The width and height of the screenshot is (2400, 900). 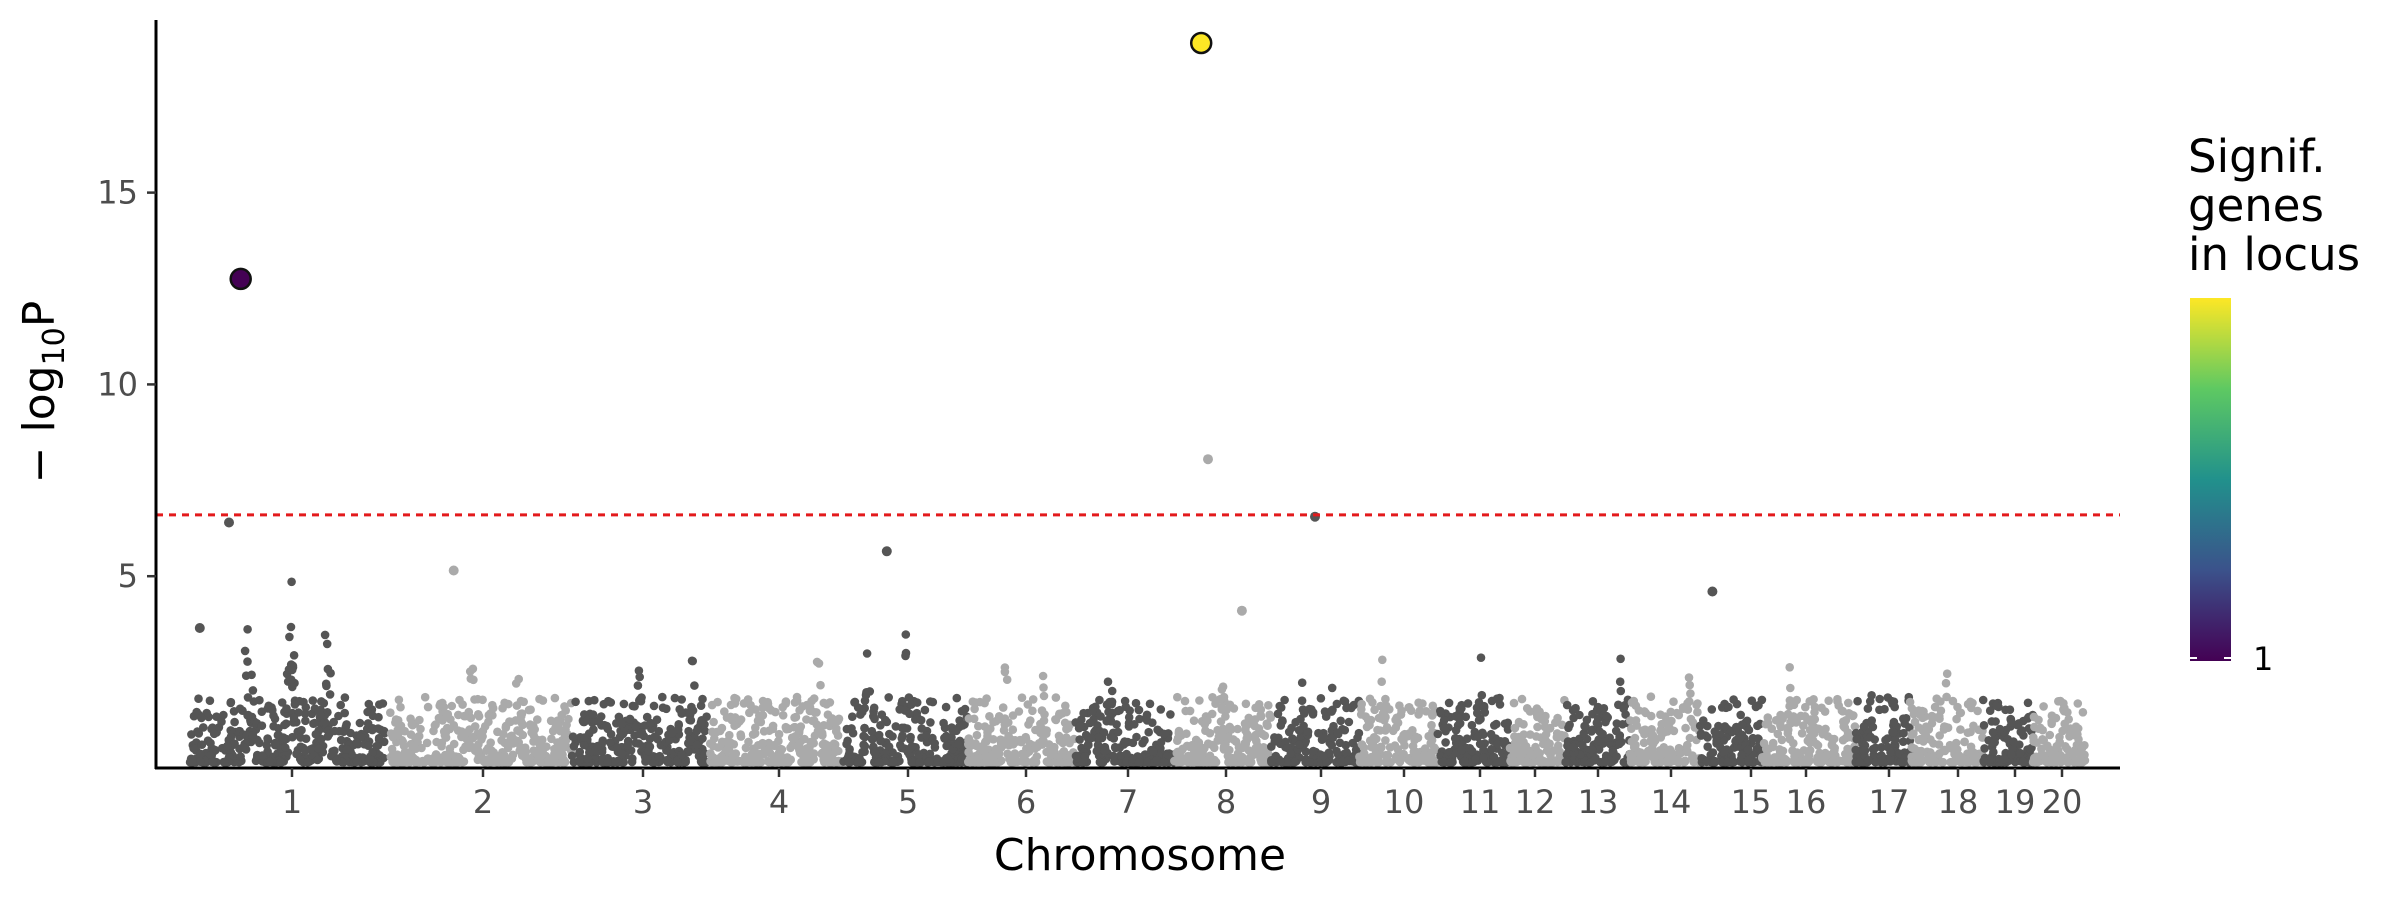 I want to click on x-tick-label: 15, so click(x=1751, y=802).